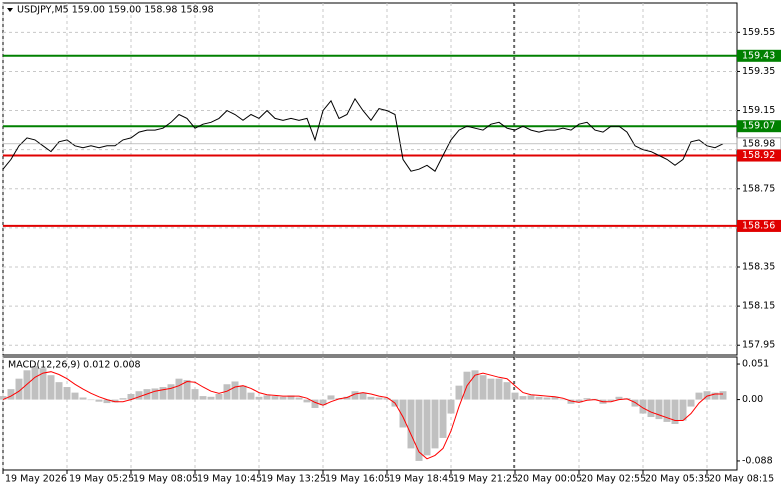 The image size is (781, 489). I want to click on x-tick-label: 19 May 13:25, so click(293, 479).